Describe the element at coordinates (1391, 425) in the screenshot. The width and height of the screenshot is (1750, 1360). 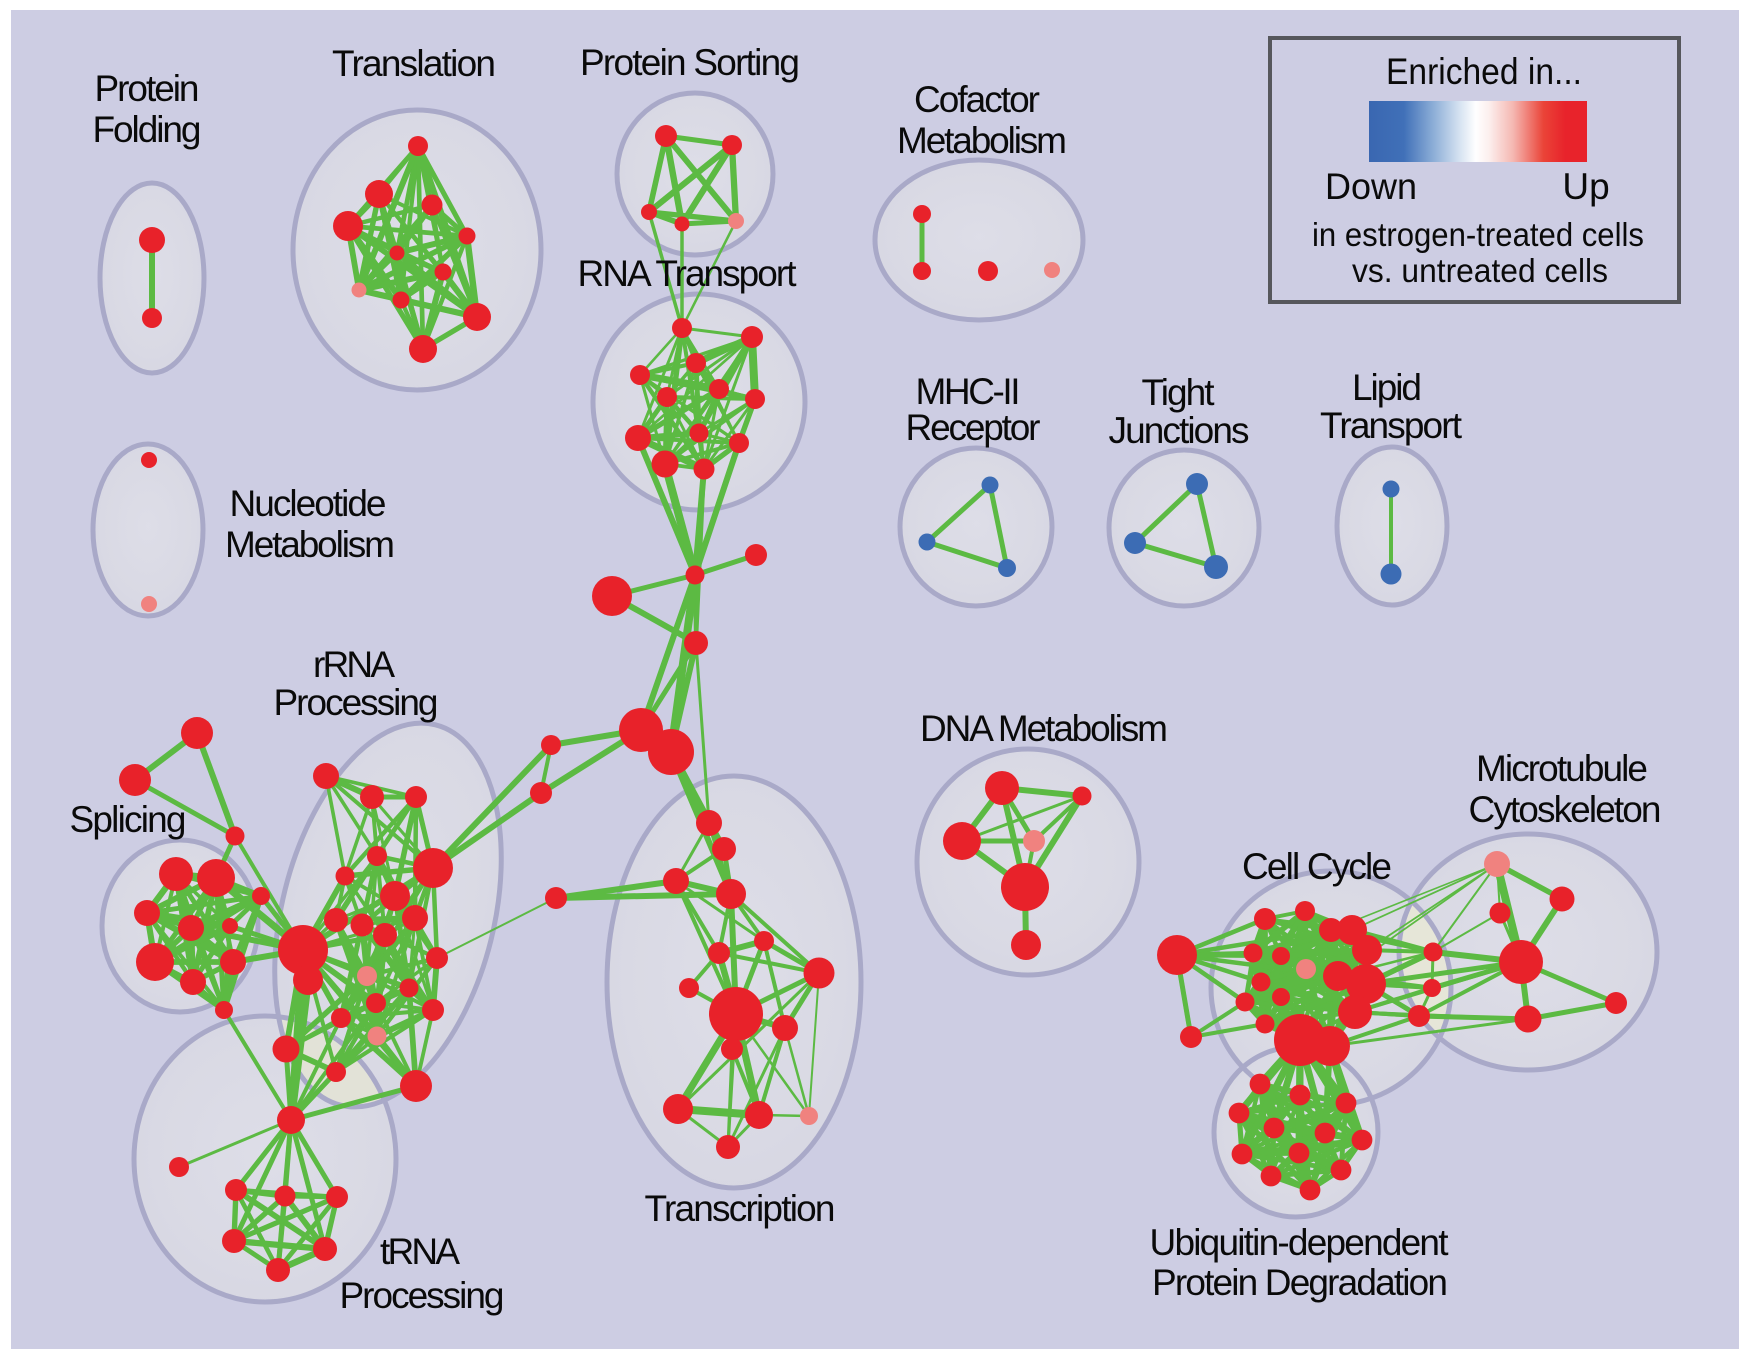
I see `svg-text: Transport` at that location.